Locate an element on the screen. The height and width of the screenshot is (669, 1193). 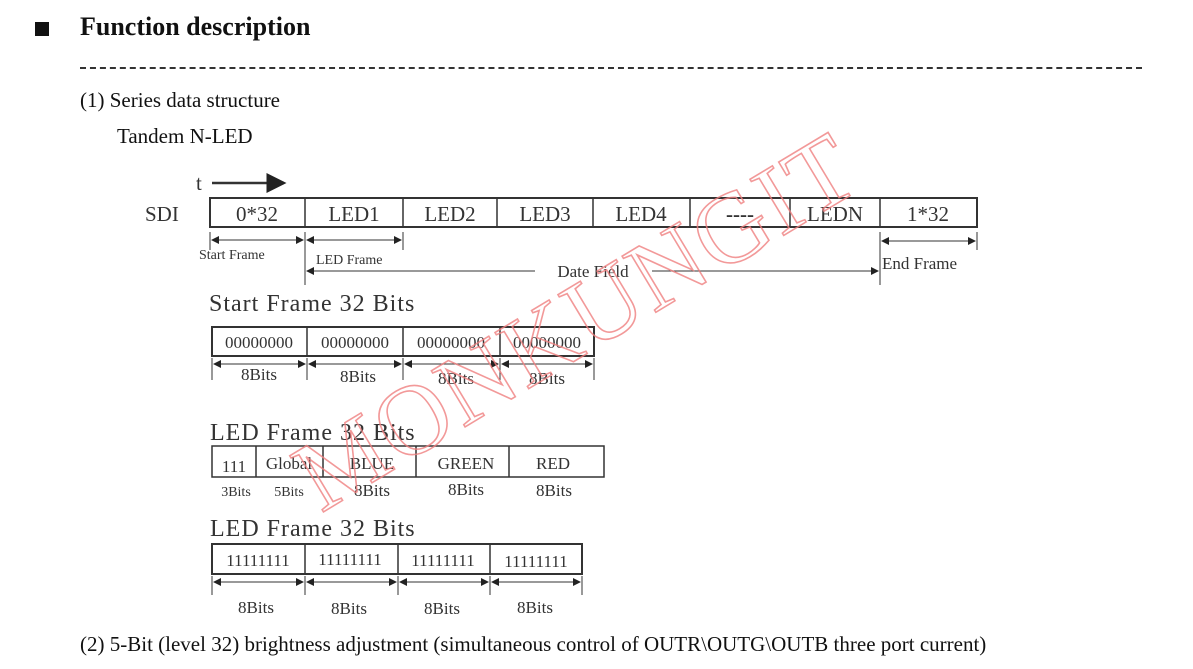
bit-width: 5Bits is located at coordinates (289, 492).